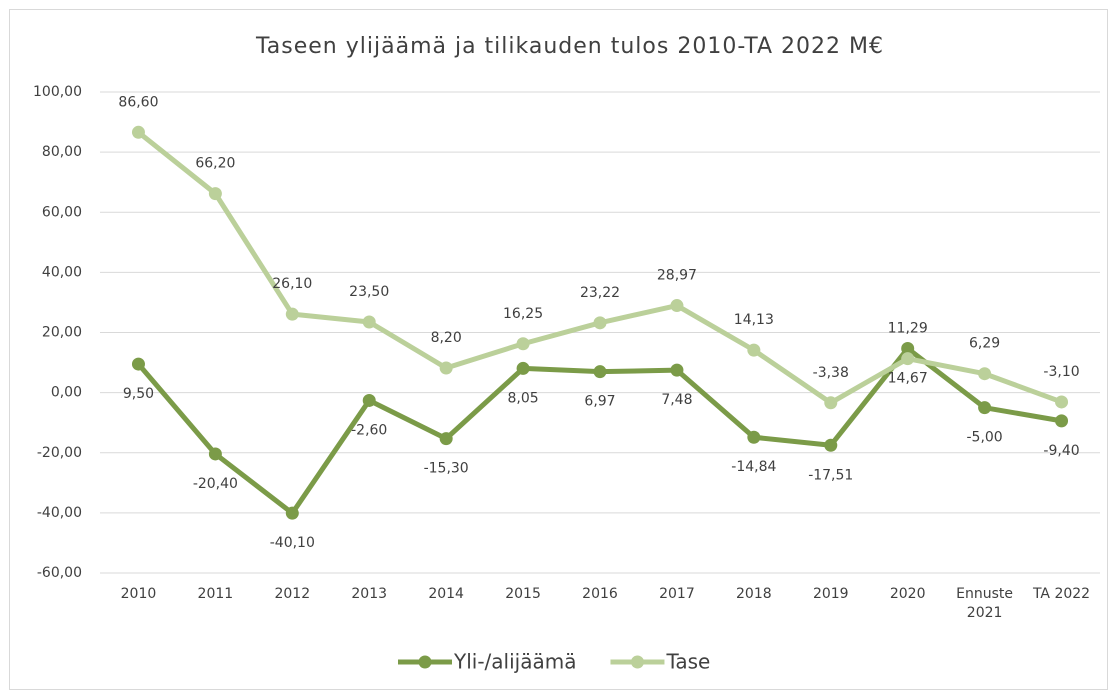 The image size is (1117, 695). I want to click on data-label: 28,97, so click(677, 276).